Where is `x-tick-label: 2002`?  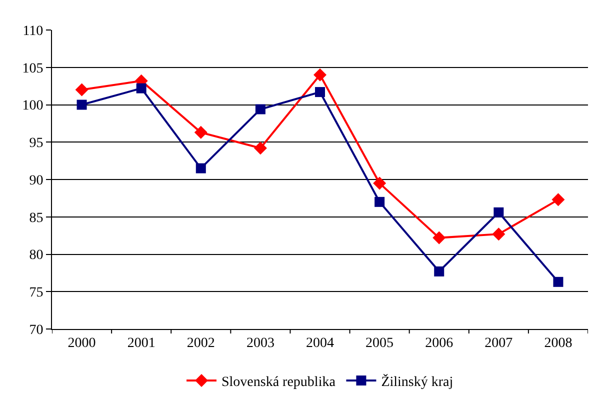 x-tick-label: 2002 is located at coordinates (200, 343).